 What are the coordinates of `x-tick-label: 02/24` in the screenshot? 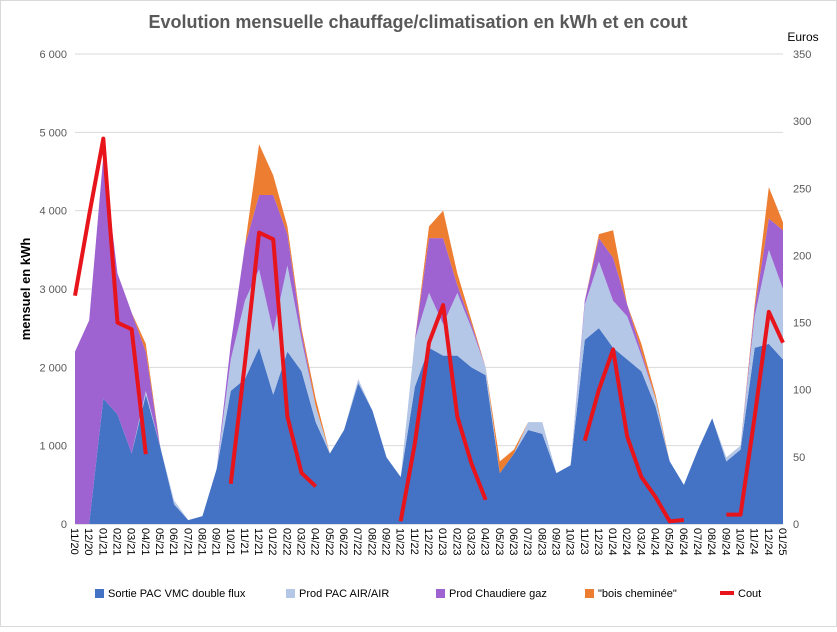 It's located at (626, 542).